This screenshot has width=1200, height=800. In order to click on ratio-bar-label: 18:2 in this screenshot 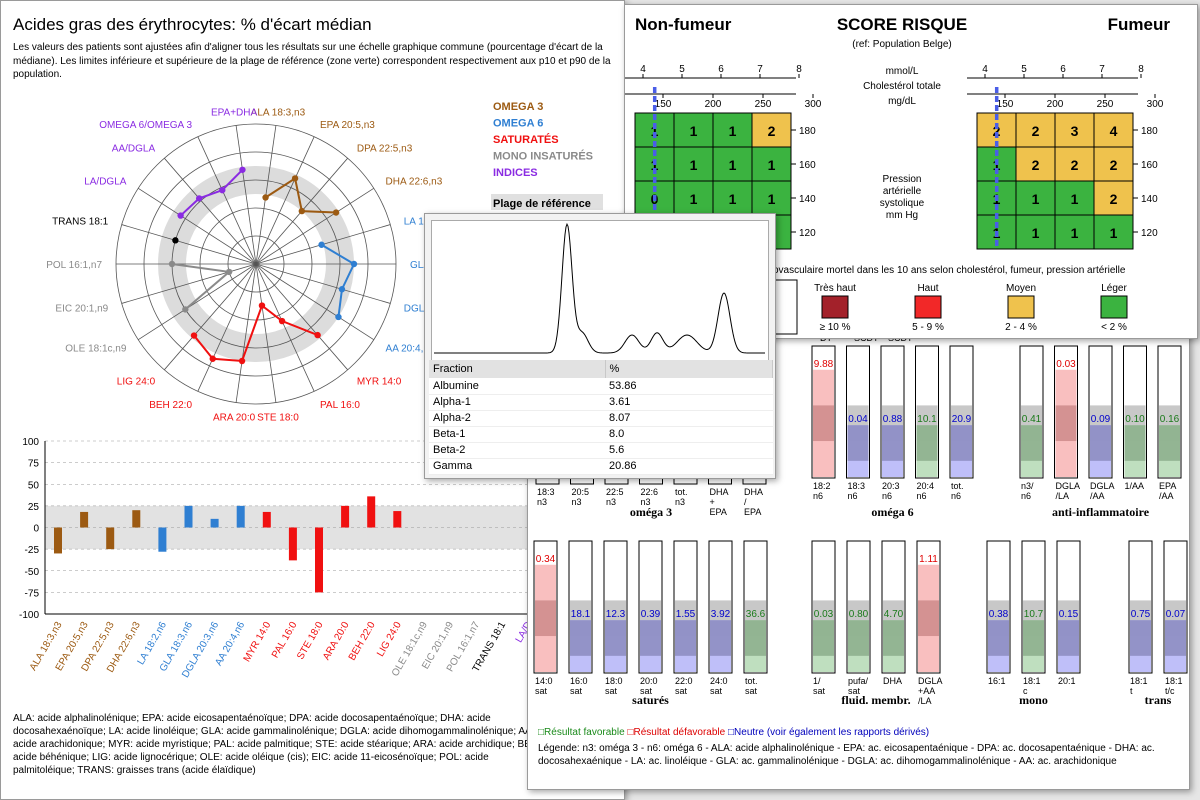, I will do `click(822, 486)`.